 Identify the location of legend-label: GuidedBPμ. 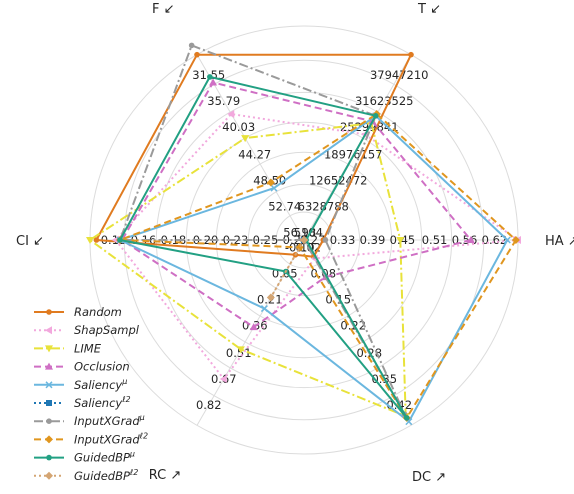
(104, 457).